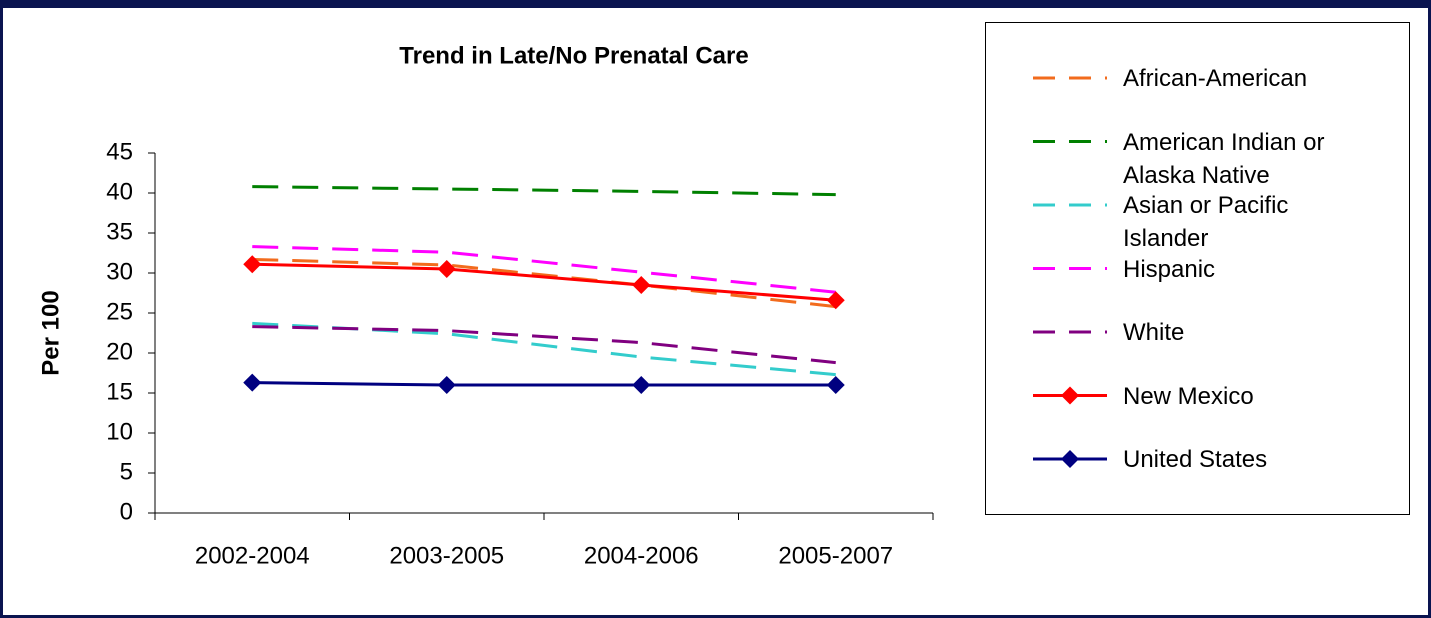  Describe the element at coordinates (573, 55) in the screenshot. I see `chart-title: Trend in Late/No Prenatal Care` at that location.